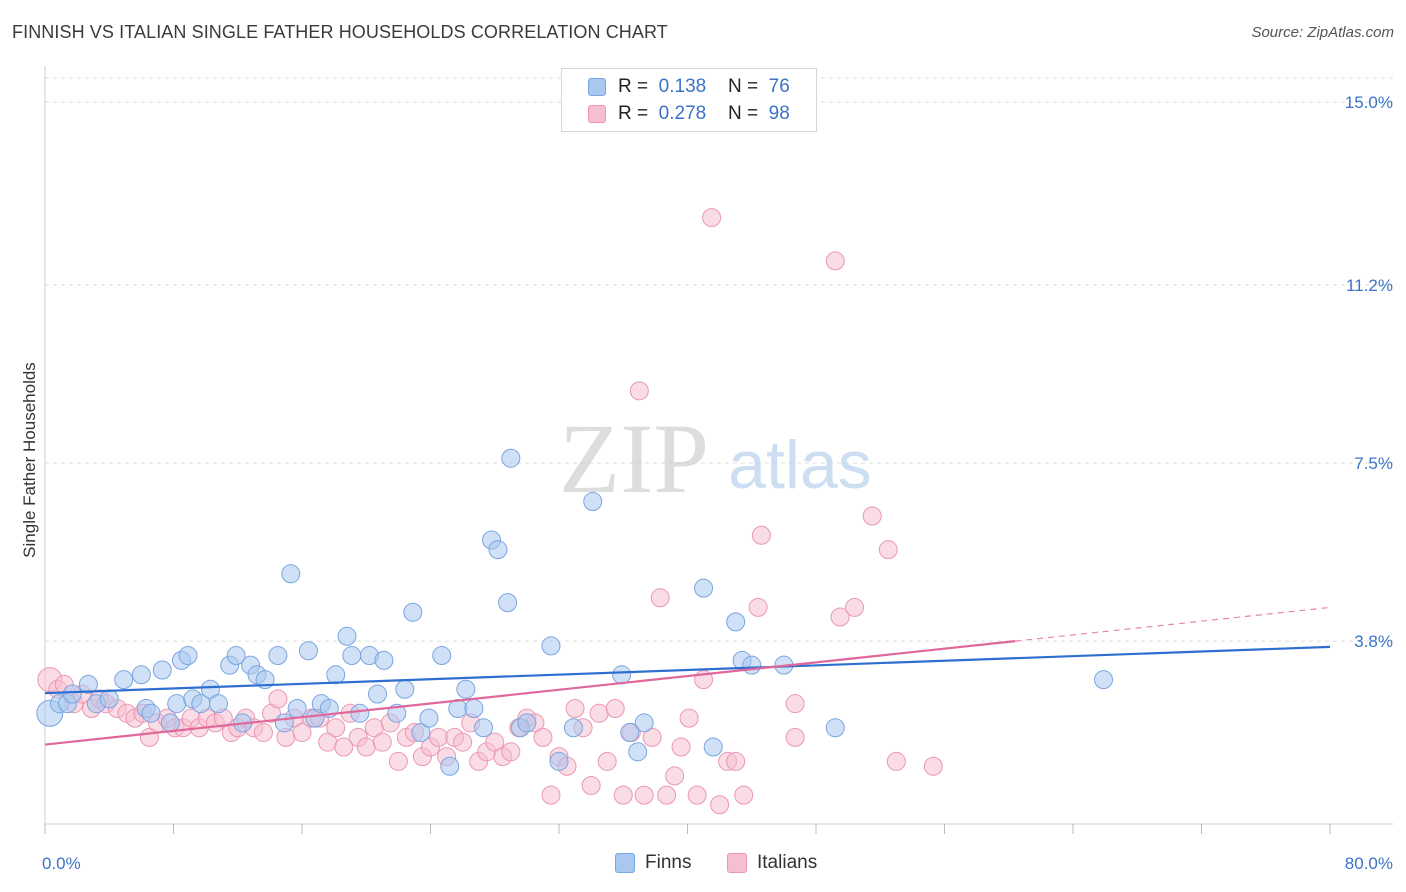 This screenshot has height=892, width=1406. Describe the element at coordinates (682, 113) in the screenshot. I see `italians-r-value: 0.278` at that location.